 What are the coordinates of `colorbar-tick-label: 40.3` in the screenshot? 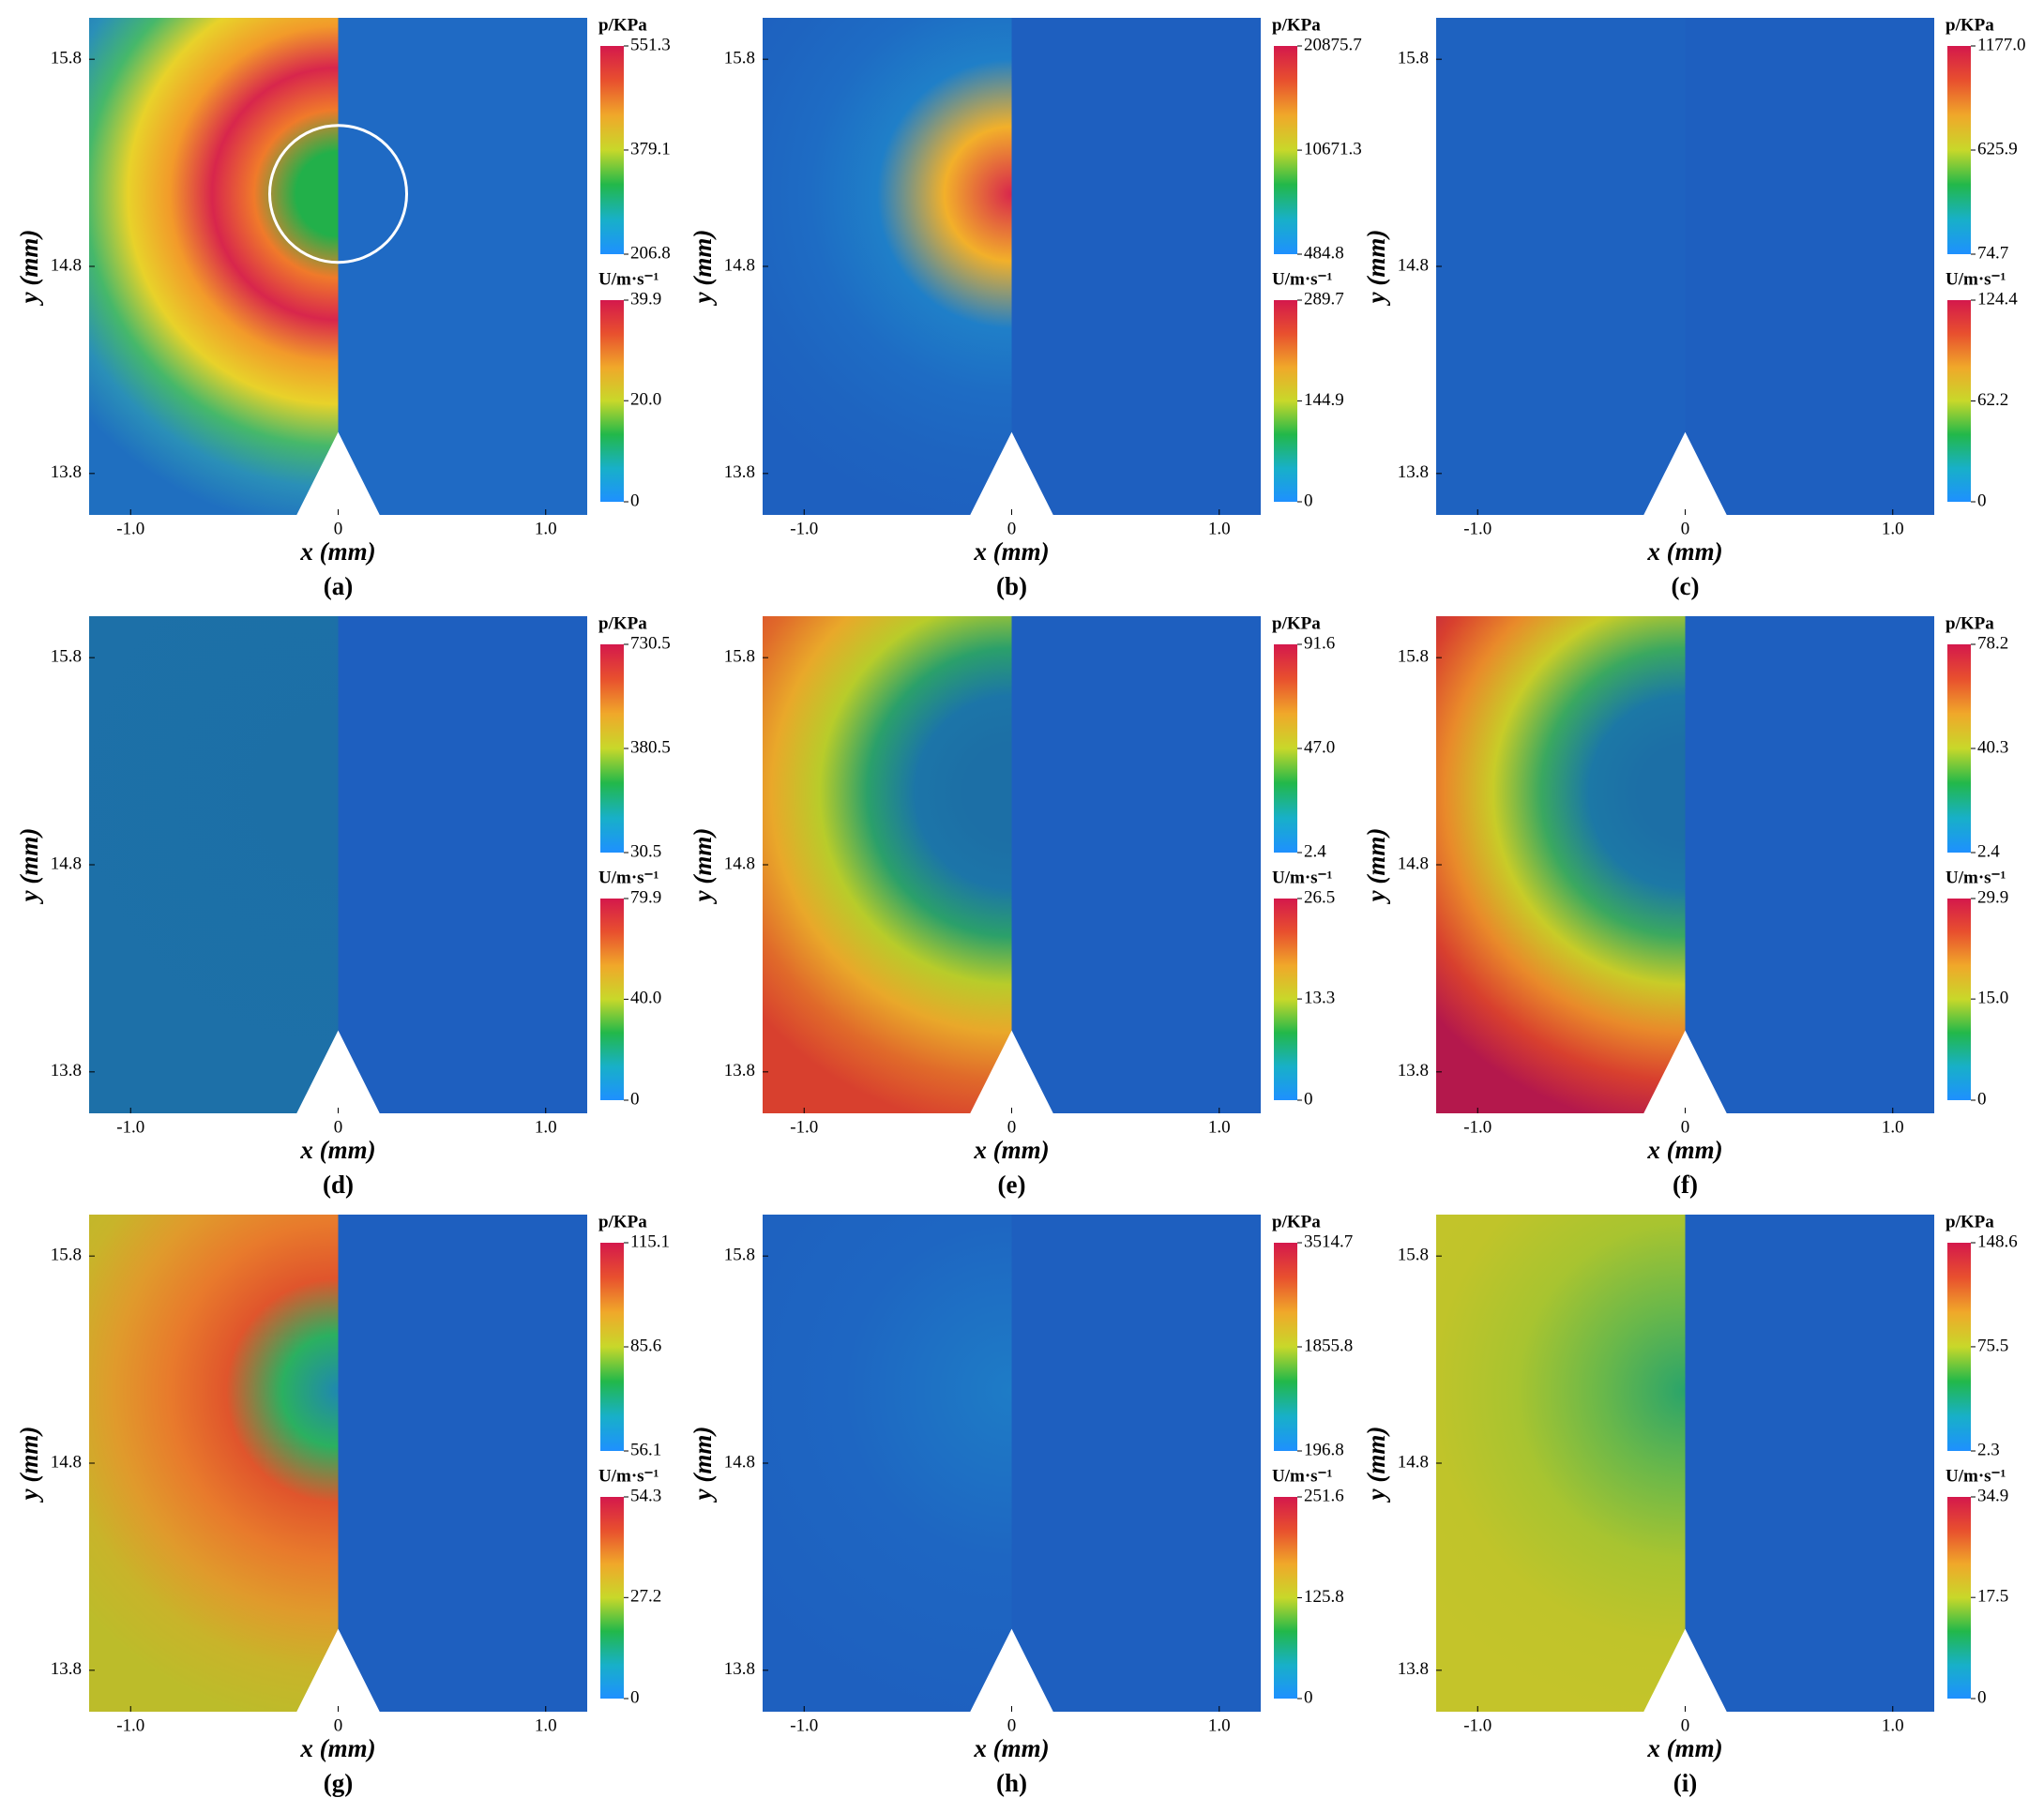 It's located at (1992, 747).